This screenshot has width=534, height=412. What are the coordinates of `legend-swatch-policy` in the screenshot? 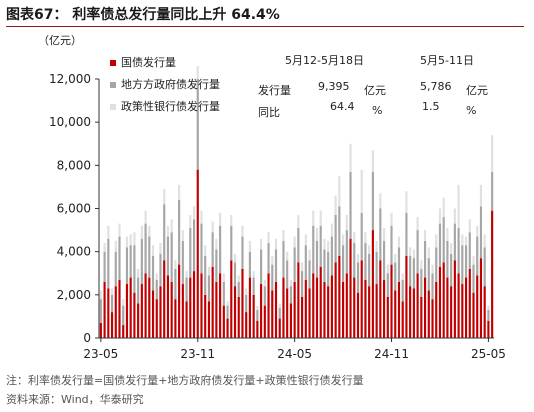 It's located at (113, 107).